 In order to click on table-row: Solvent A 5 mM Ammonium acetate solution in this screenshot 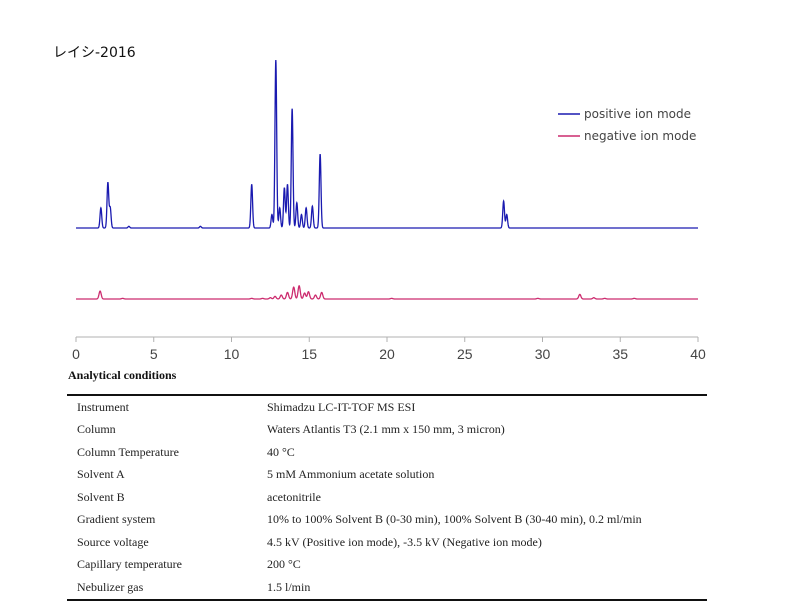, I will do `click(387, 475)`.